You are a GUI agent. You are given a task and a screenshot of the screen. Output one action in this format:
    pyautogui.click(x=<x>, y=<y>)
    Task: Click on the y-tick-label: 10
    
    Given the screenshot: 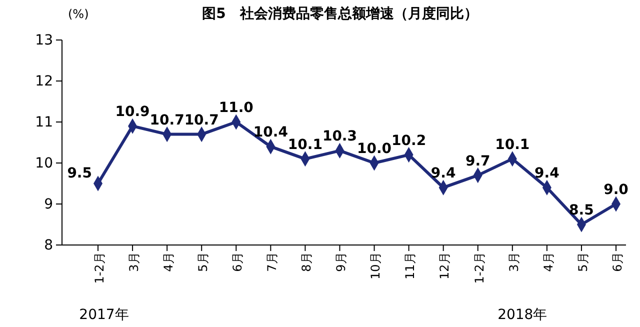 What is the action you would take?
    pyautogui.click(x=44, y=163)
    